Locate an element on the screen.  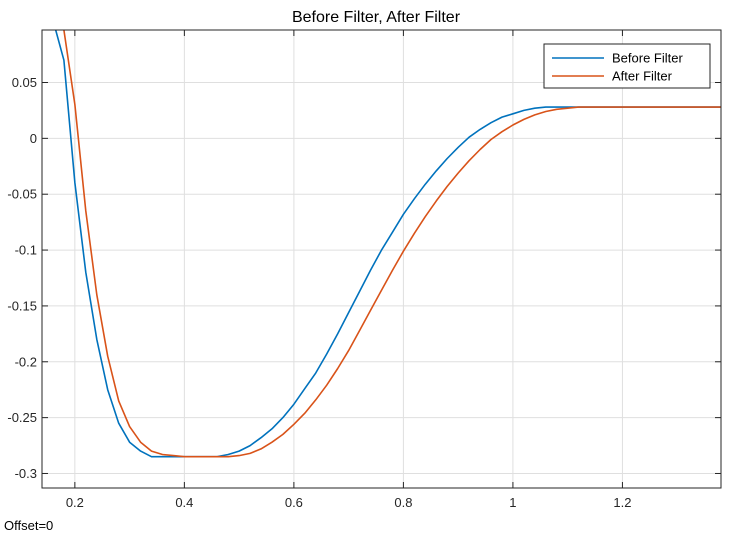
legend-box is located at coordinates (627, 66).